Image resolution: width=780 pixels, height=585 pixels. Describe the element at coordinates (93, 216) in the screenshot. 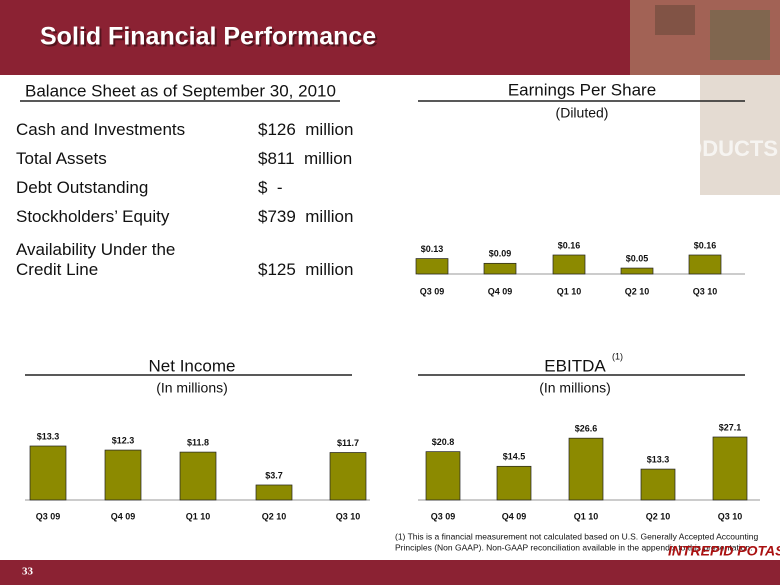

I see `row-label: Stockholders’ Equity` at that location.